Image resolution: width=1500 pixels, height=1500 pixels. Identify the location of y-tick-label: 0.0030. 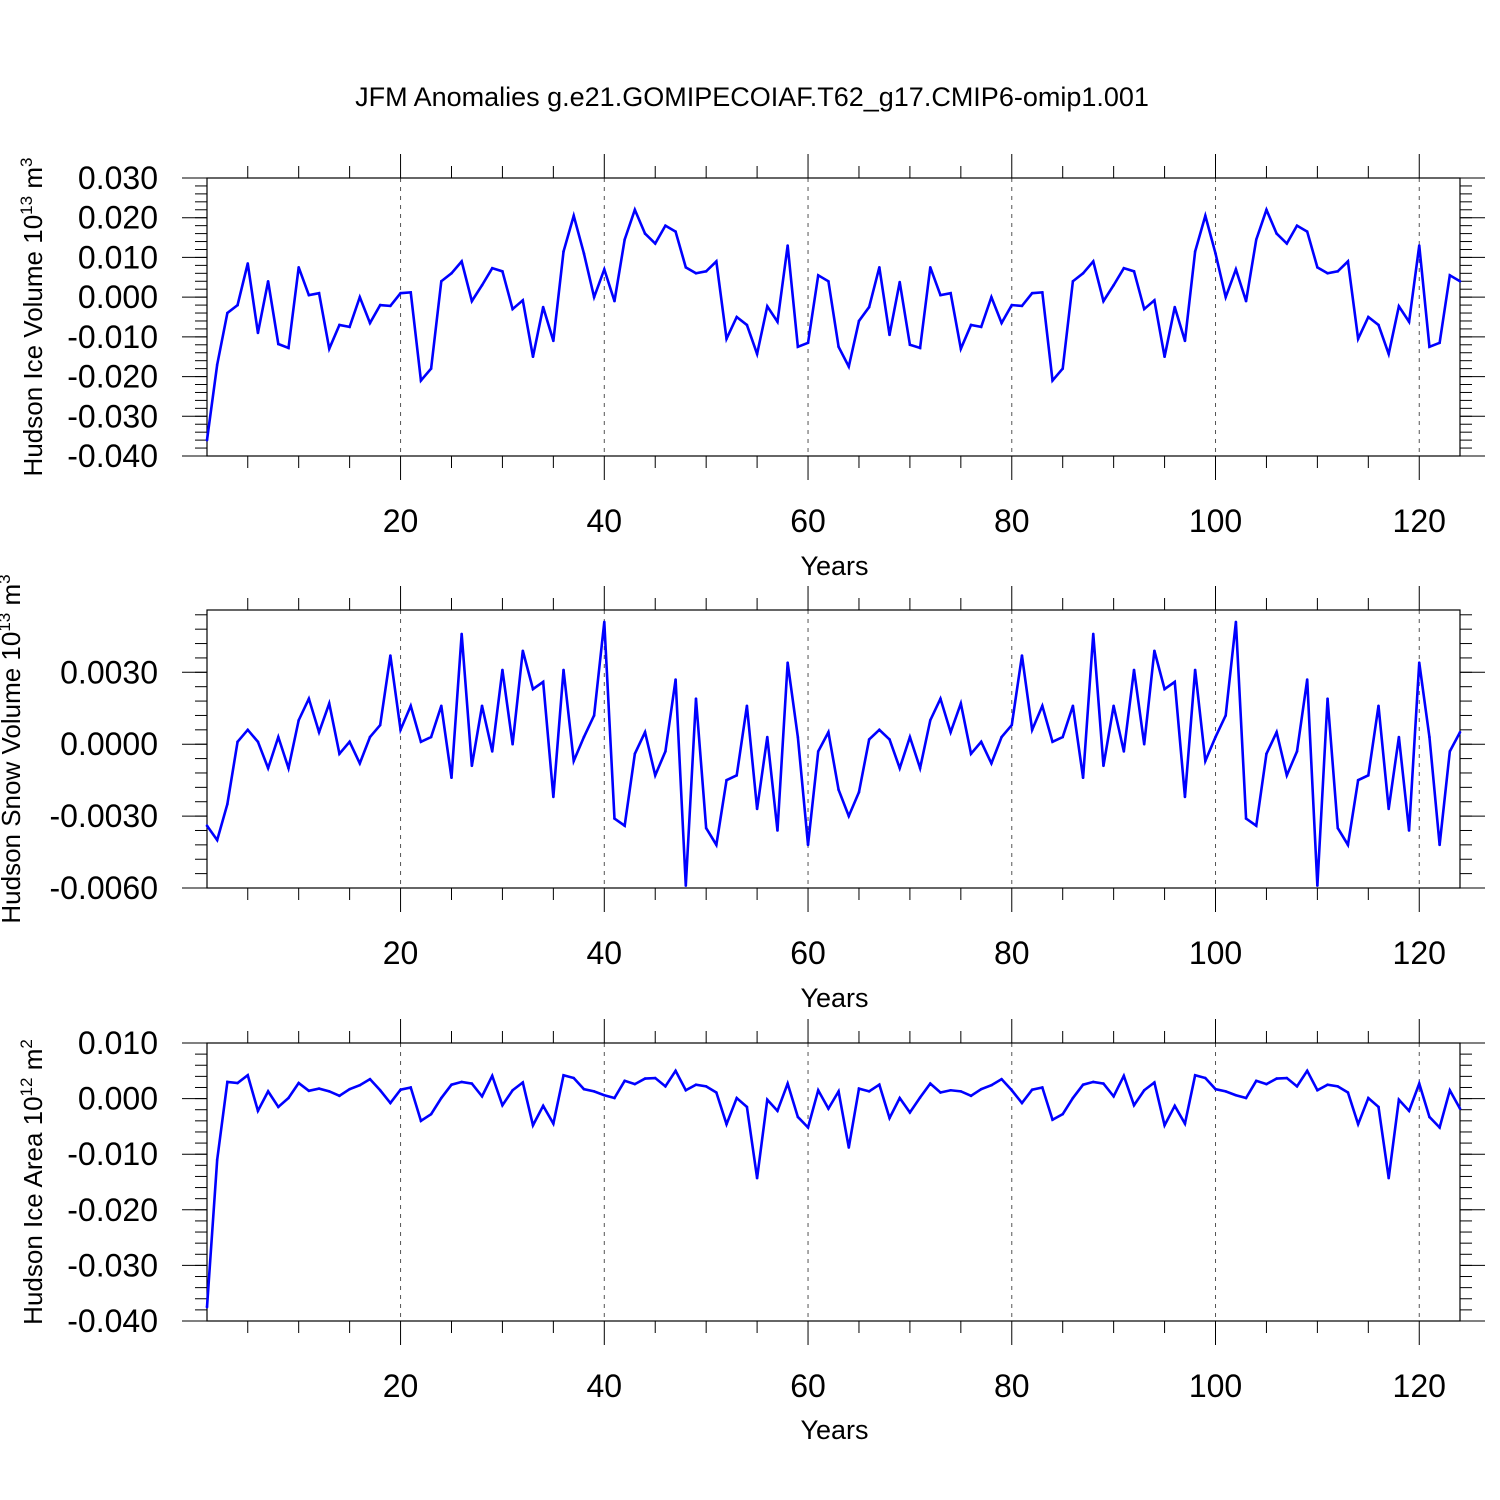
(109, 672).